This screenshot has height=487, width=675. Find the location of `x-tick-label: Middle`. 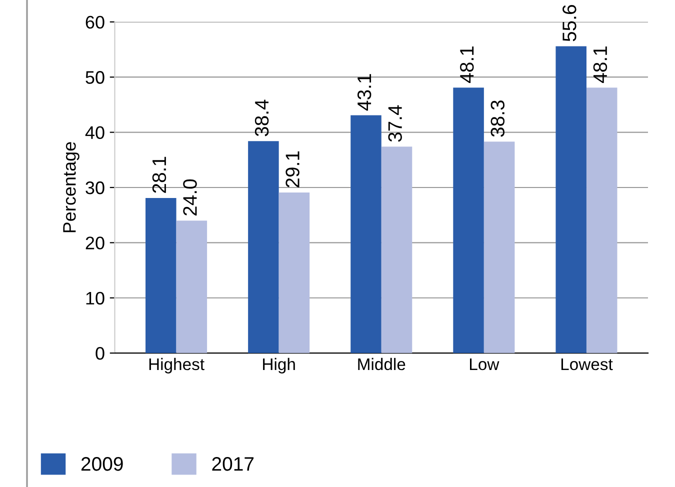

x-tick-label: Middle is located at coordinates (382, 364).